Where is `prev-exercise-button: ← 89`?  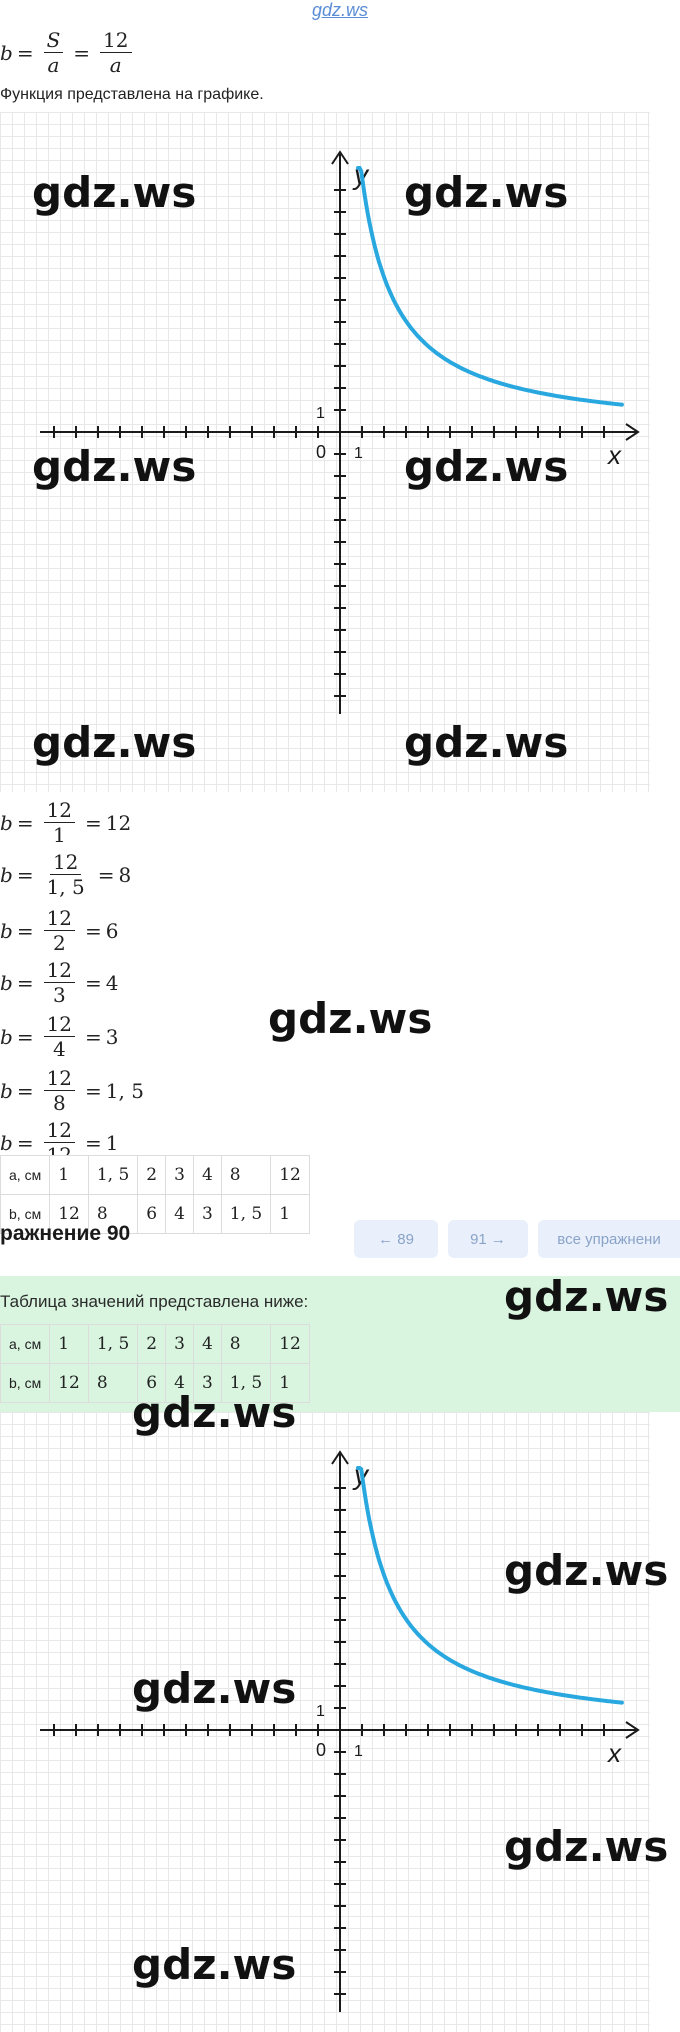
prev-exercise-button: ← 89 is located at coordinates (396, 1239).